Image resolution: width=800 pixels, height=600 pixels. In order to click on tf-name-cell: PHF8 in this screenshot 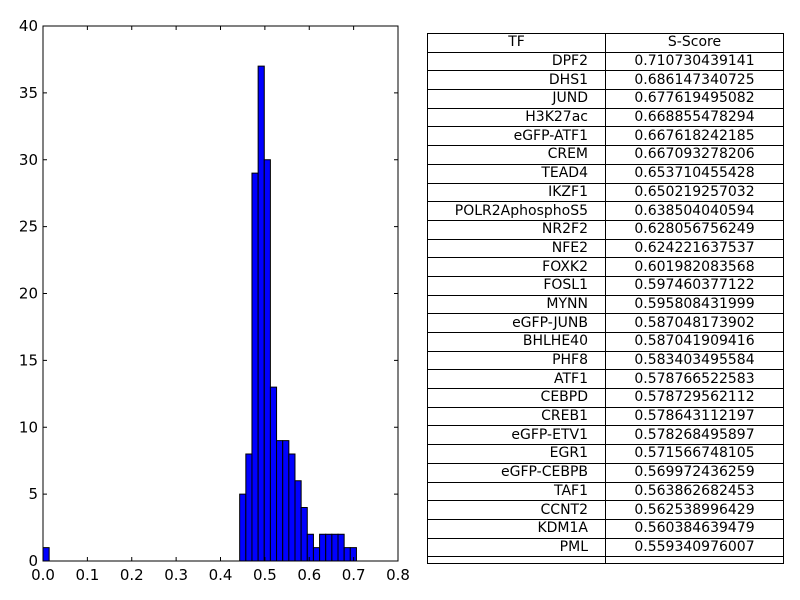, I will do `click(516, 360)`.